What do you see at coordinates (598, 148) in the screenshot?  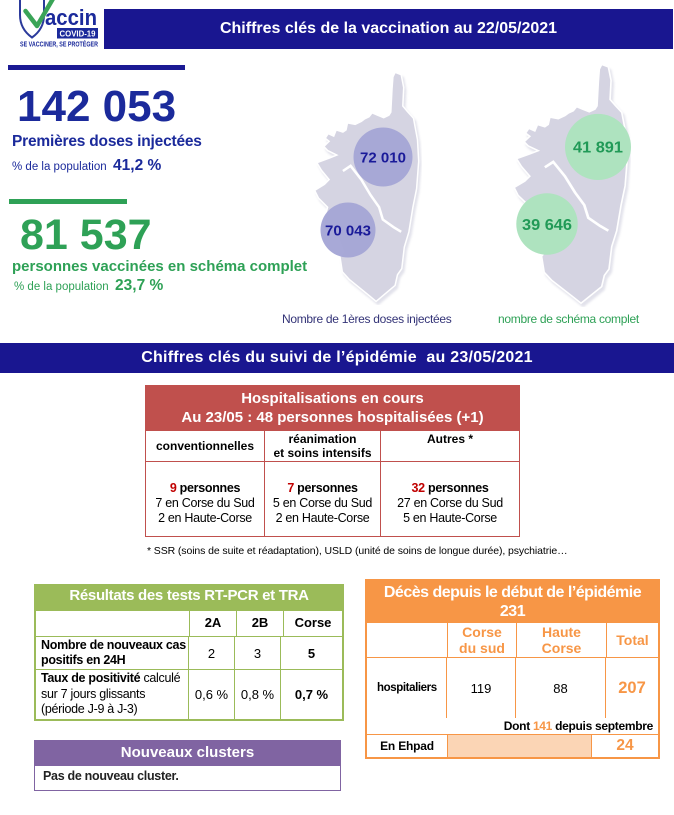 I see `svg-text: 41 891` at bounding box center [598, 148].